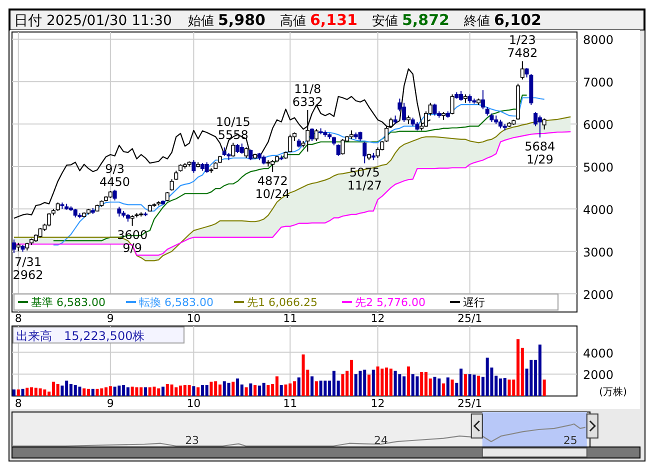  Describe the element at coordinates (319, 20) in the screenshot. I see `text: 高値 6,131` at that location.